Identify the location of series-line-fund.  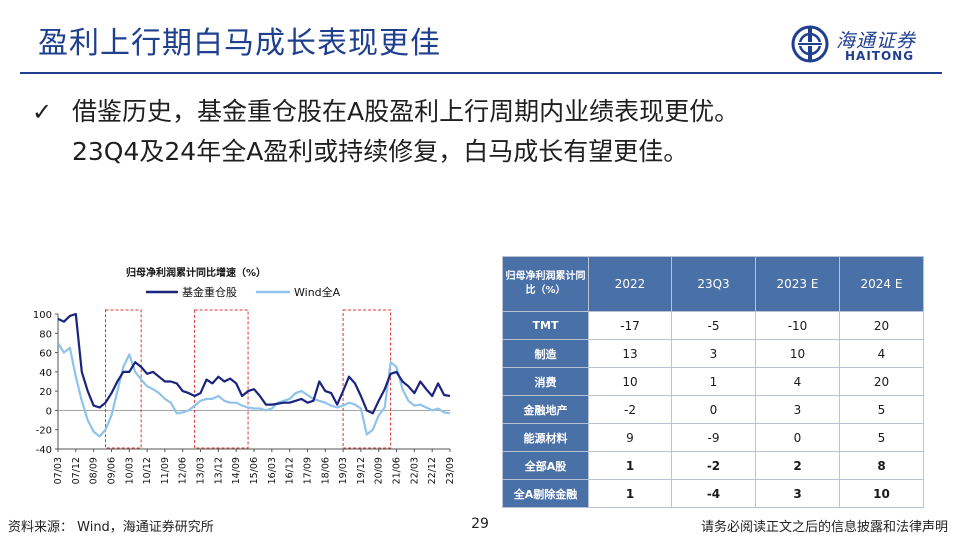
(254, 363).